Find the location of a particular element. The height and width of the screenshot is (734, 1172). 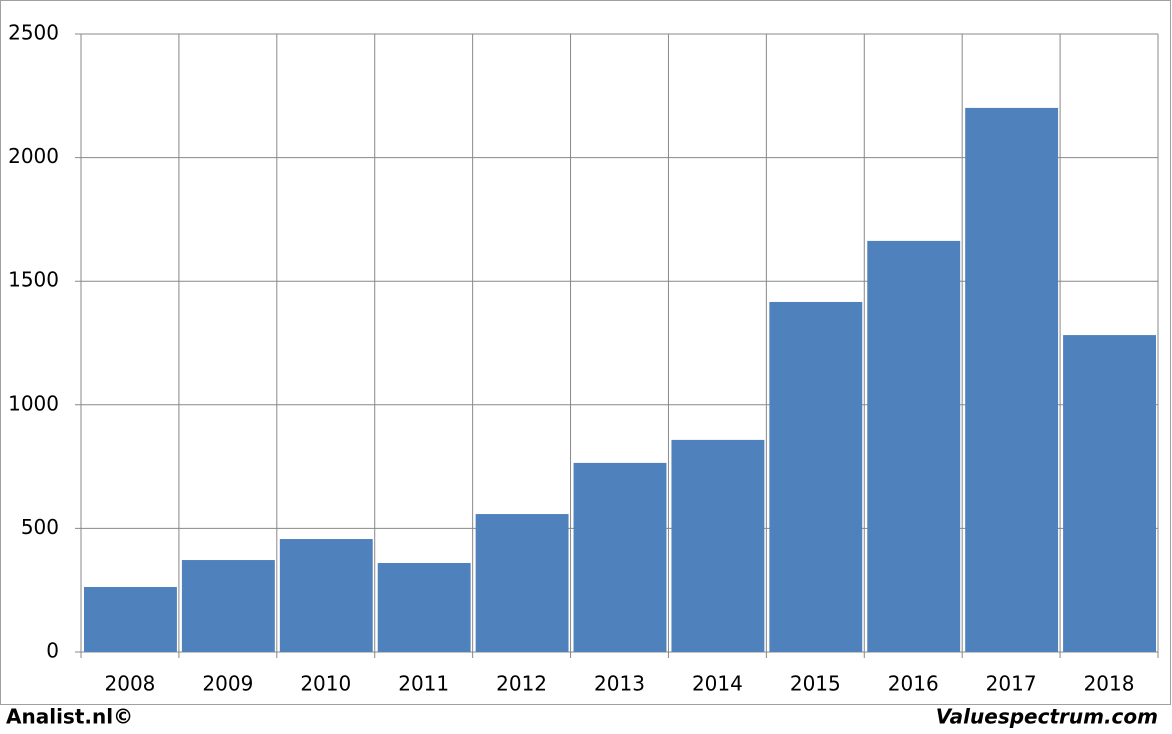

y-tick-label: 1500 is located at coordinates (33, 280).